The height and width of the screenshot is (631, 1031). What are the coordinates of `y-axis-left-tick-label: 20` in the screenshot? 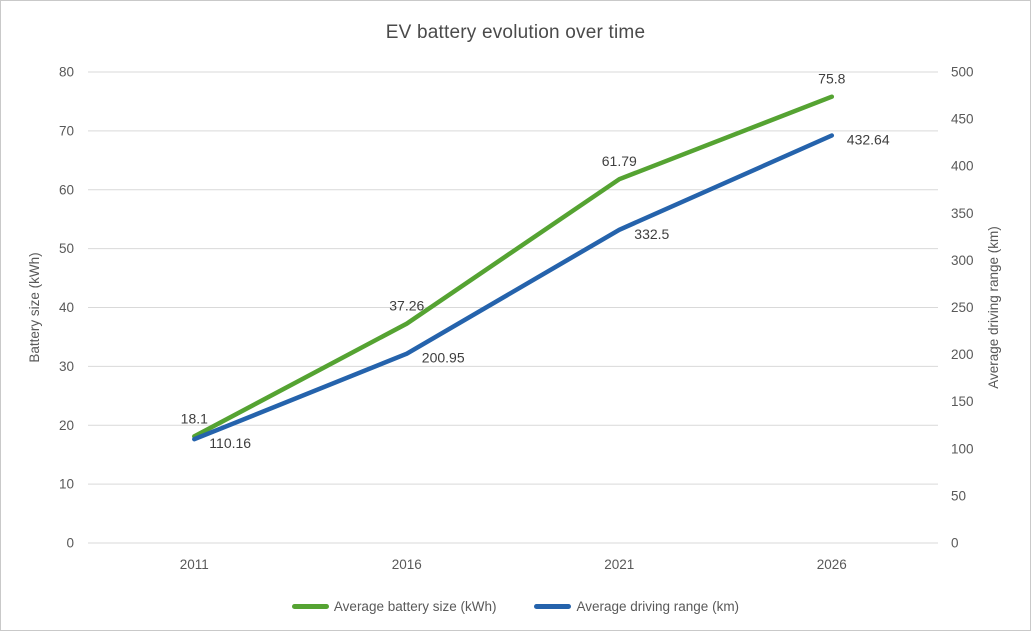 It's located at (66, 425).